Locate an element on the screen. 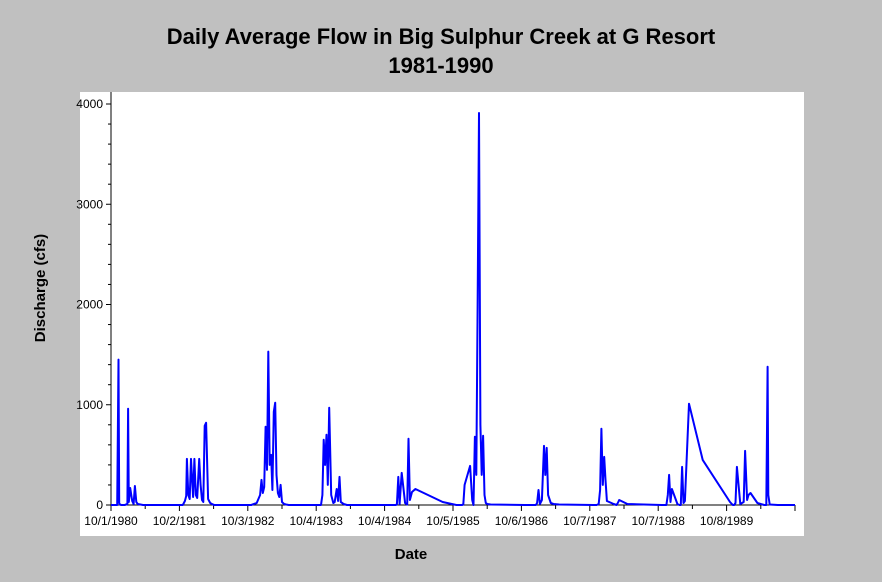  x-tick-label: 10/5/1985 is located at coordinates (453, 521).